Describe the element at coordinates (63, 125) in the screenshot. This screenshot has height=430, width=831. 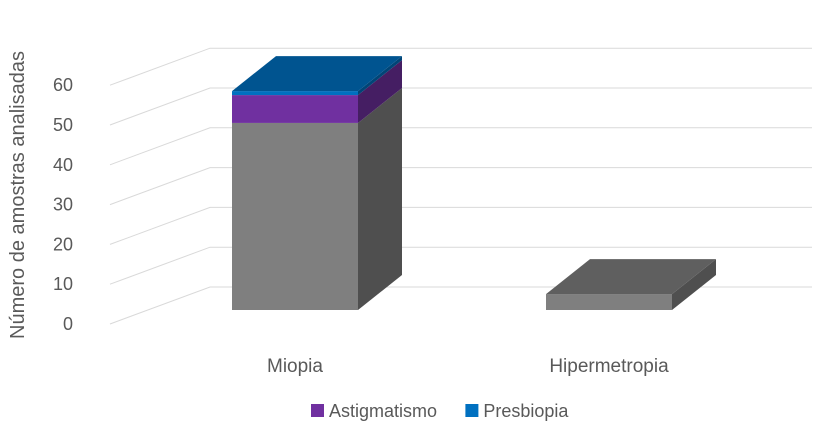
I see `y-tick-label: 50` at that location.